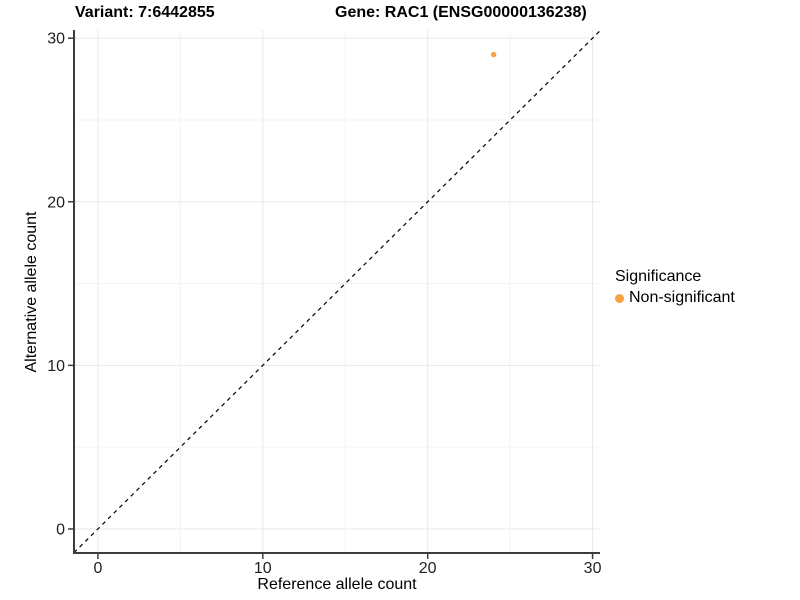 This screenshot has height=600, width=800. Describe the element at coordinates (56, 202) in the screenshot. I see `y-tick-label: 20` at that location.